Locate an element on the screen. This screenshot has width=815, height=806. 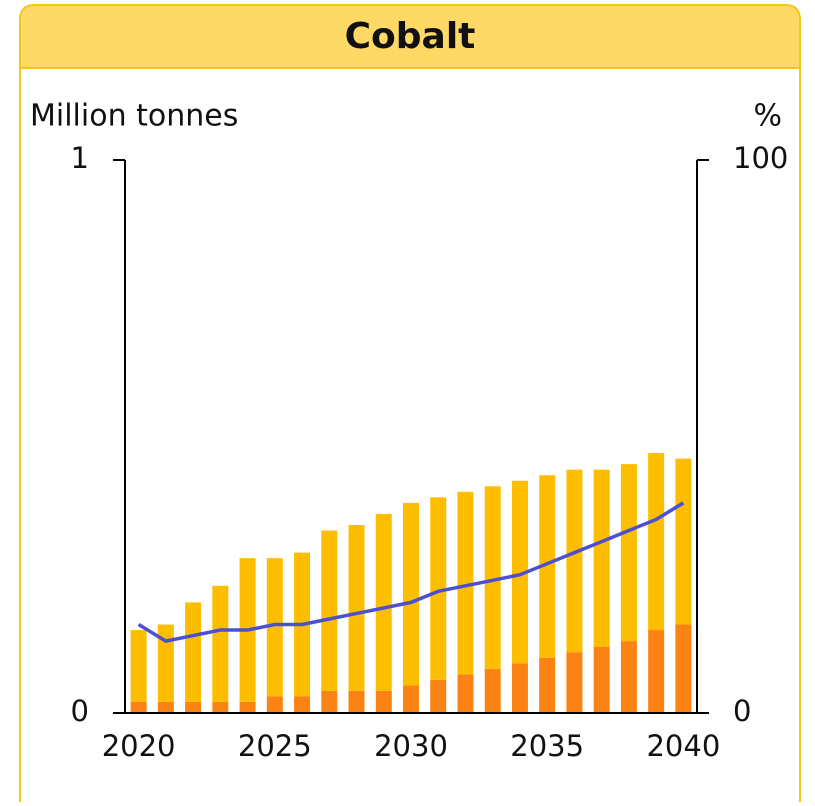
x-tick-label: 2025 is located at coordinates (275, 746).